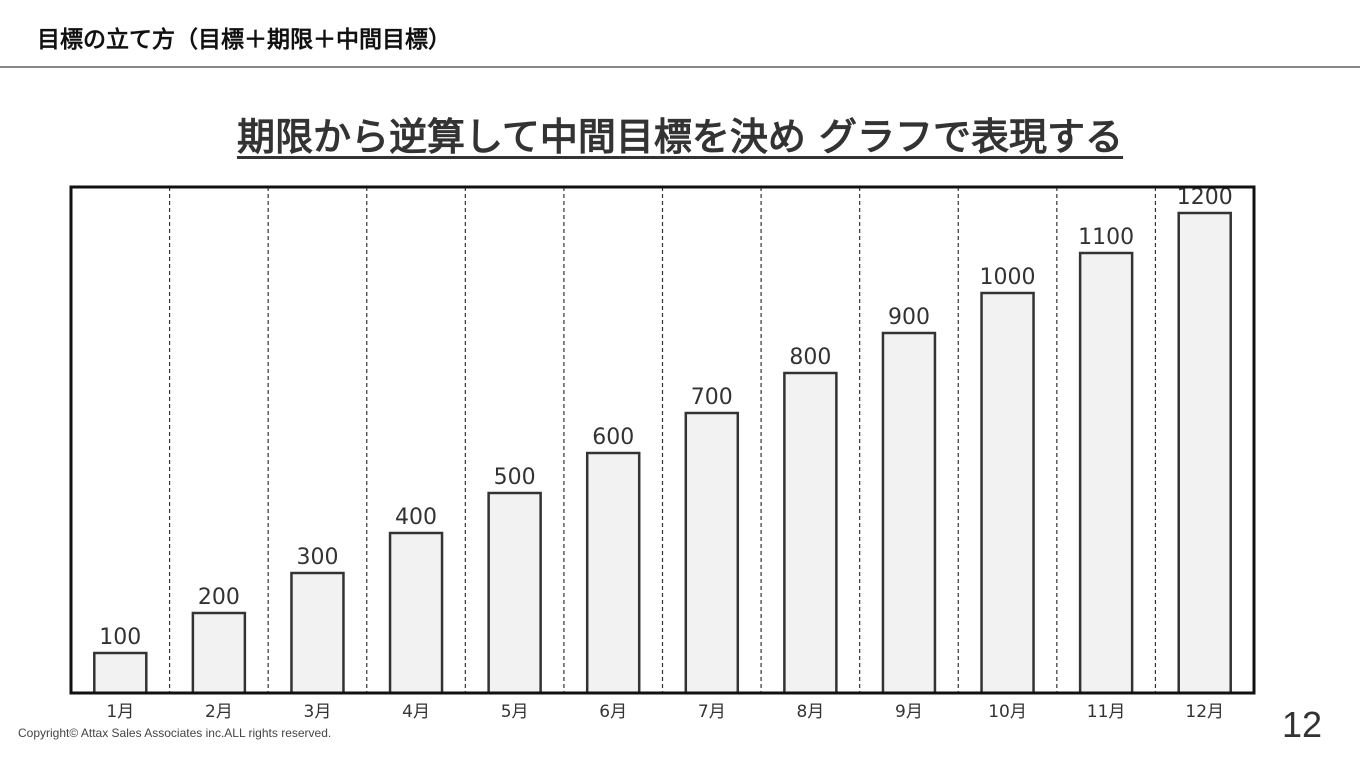 The image size is (1360, 766). What do you see at coordinates (317, 557) in the screenshot?
I see `data-label-3: 300` at bounding box center [317, 557].